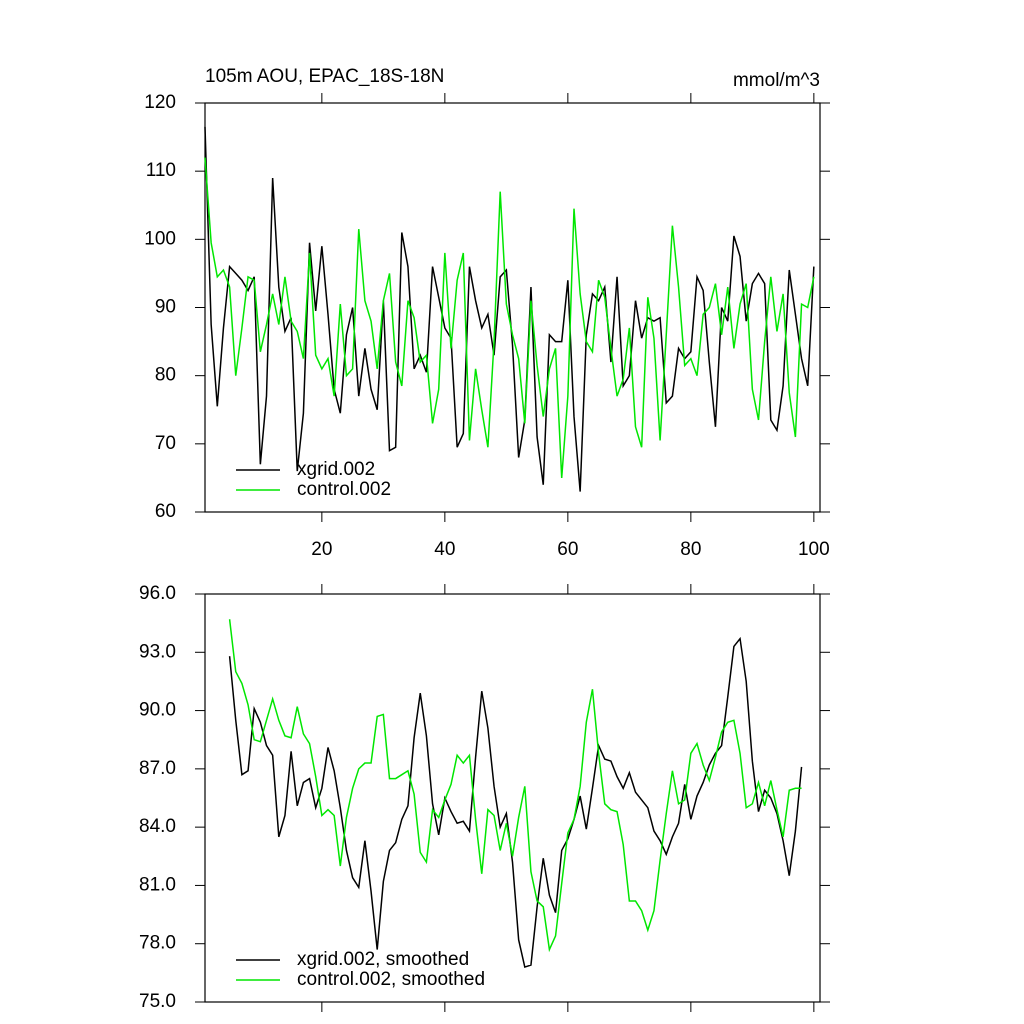  Describe the element at coordinates (160, 102) in the screenshot. I see `y-tick-label: 120` at that location.